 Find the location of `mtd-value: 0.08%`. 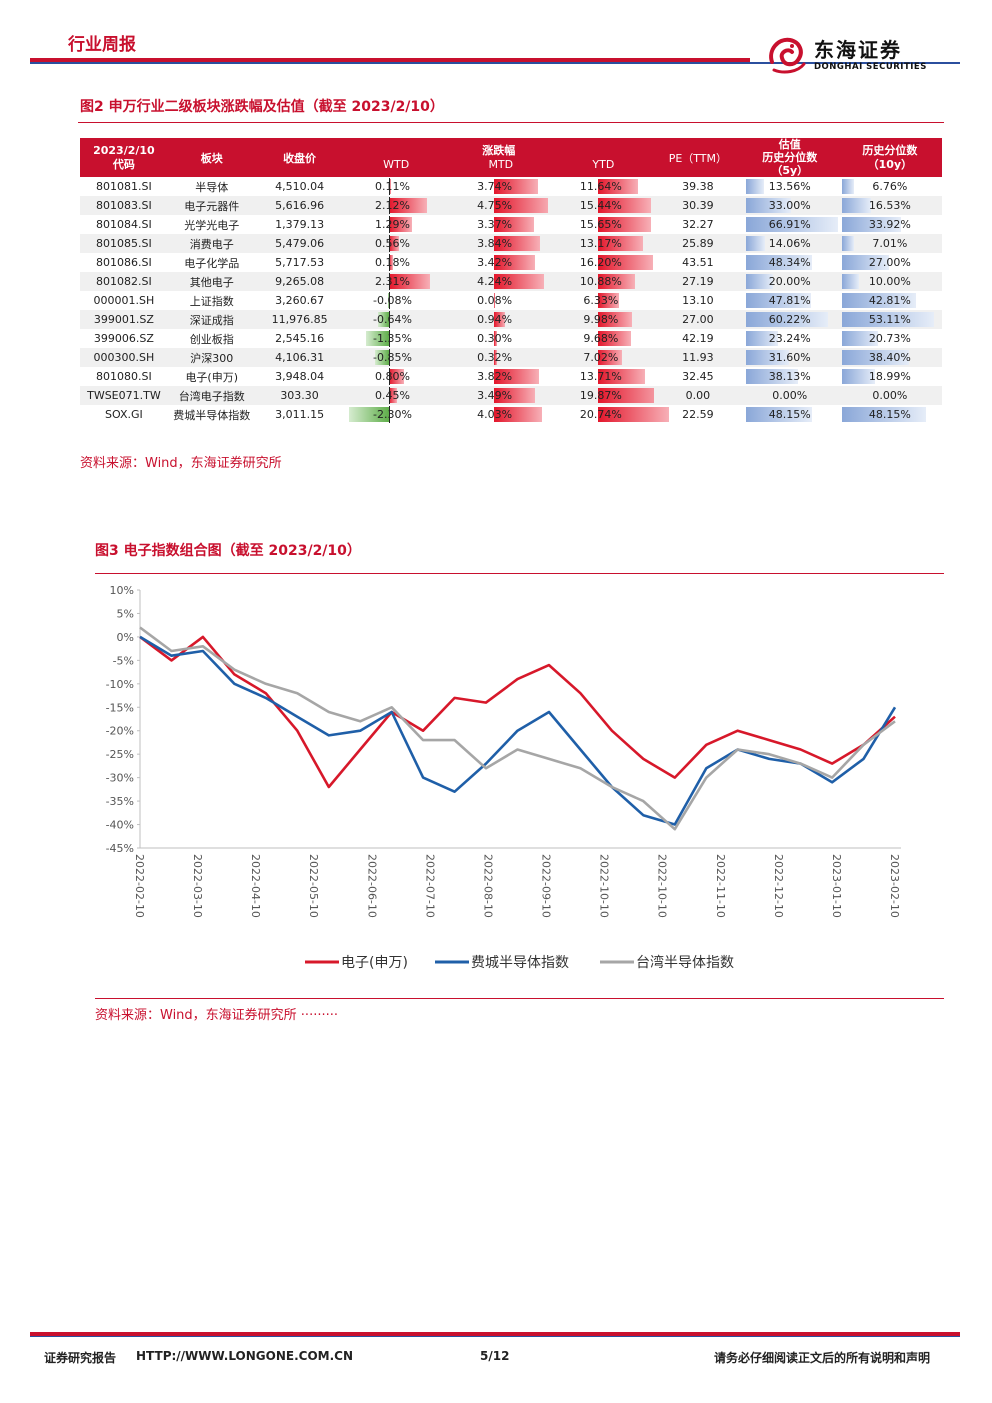

mtd-value: 0.08% is located at coordinates (495, 300).